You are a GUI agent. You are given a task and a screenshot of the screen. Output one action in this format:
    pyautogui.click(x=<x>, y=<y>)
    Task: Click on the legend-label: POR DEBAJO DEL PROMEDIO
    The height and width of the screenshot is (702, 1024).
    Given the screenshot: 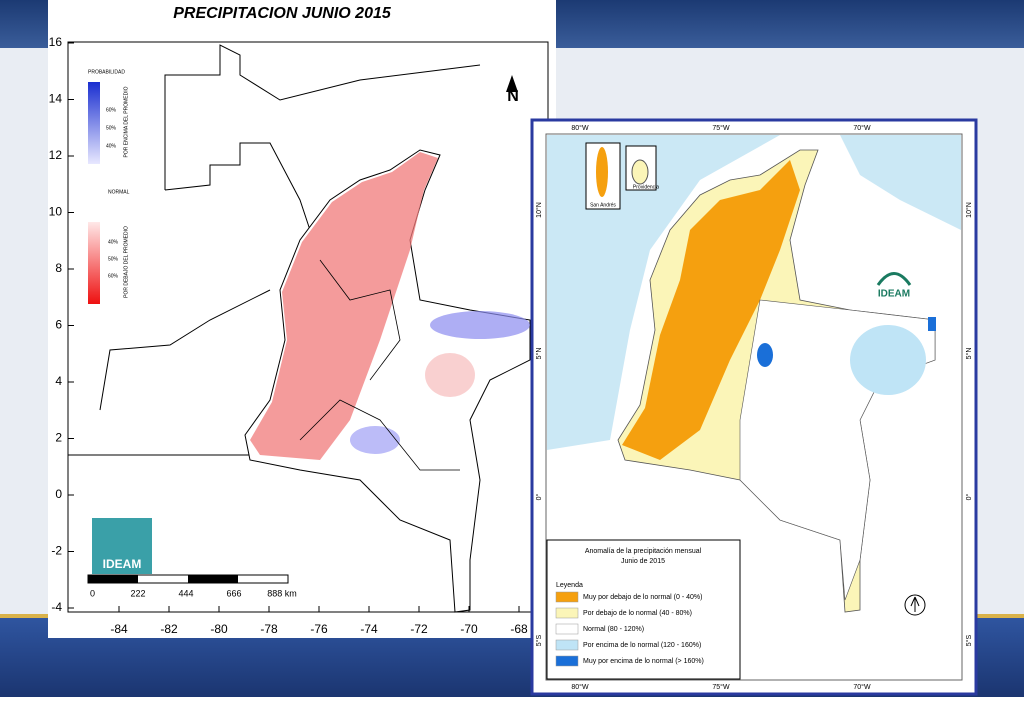 What is the action you would take?
    pyautogui.click(x=126, y=262)
    